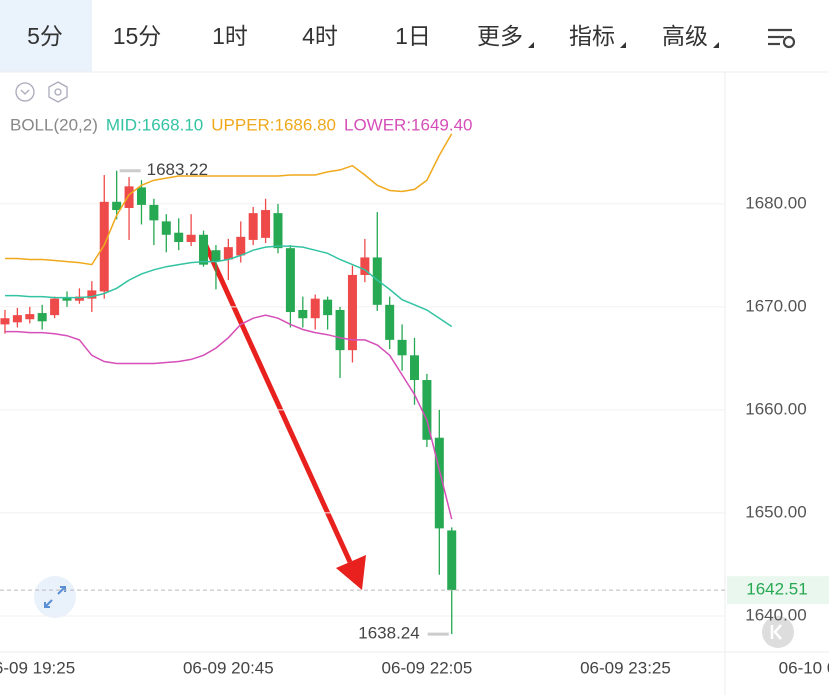 This screenshot has width=829, height=695. I want to click on indicator-label: BOLL(20,2), so click(54, 124).